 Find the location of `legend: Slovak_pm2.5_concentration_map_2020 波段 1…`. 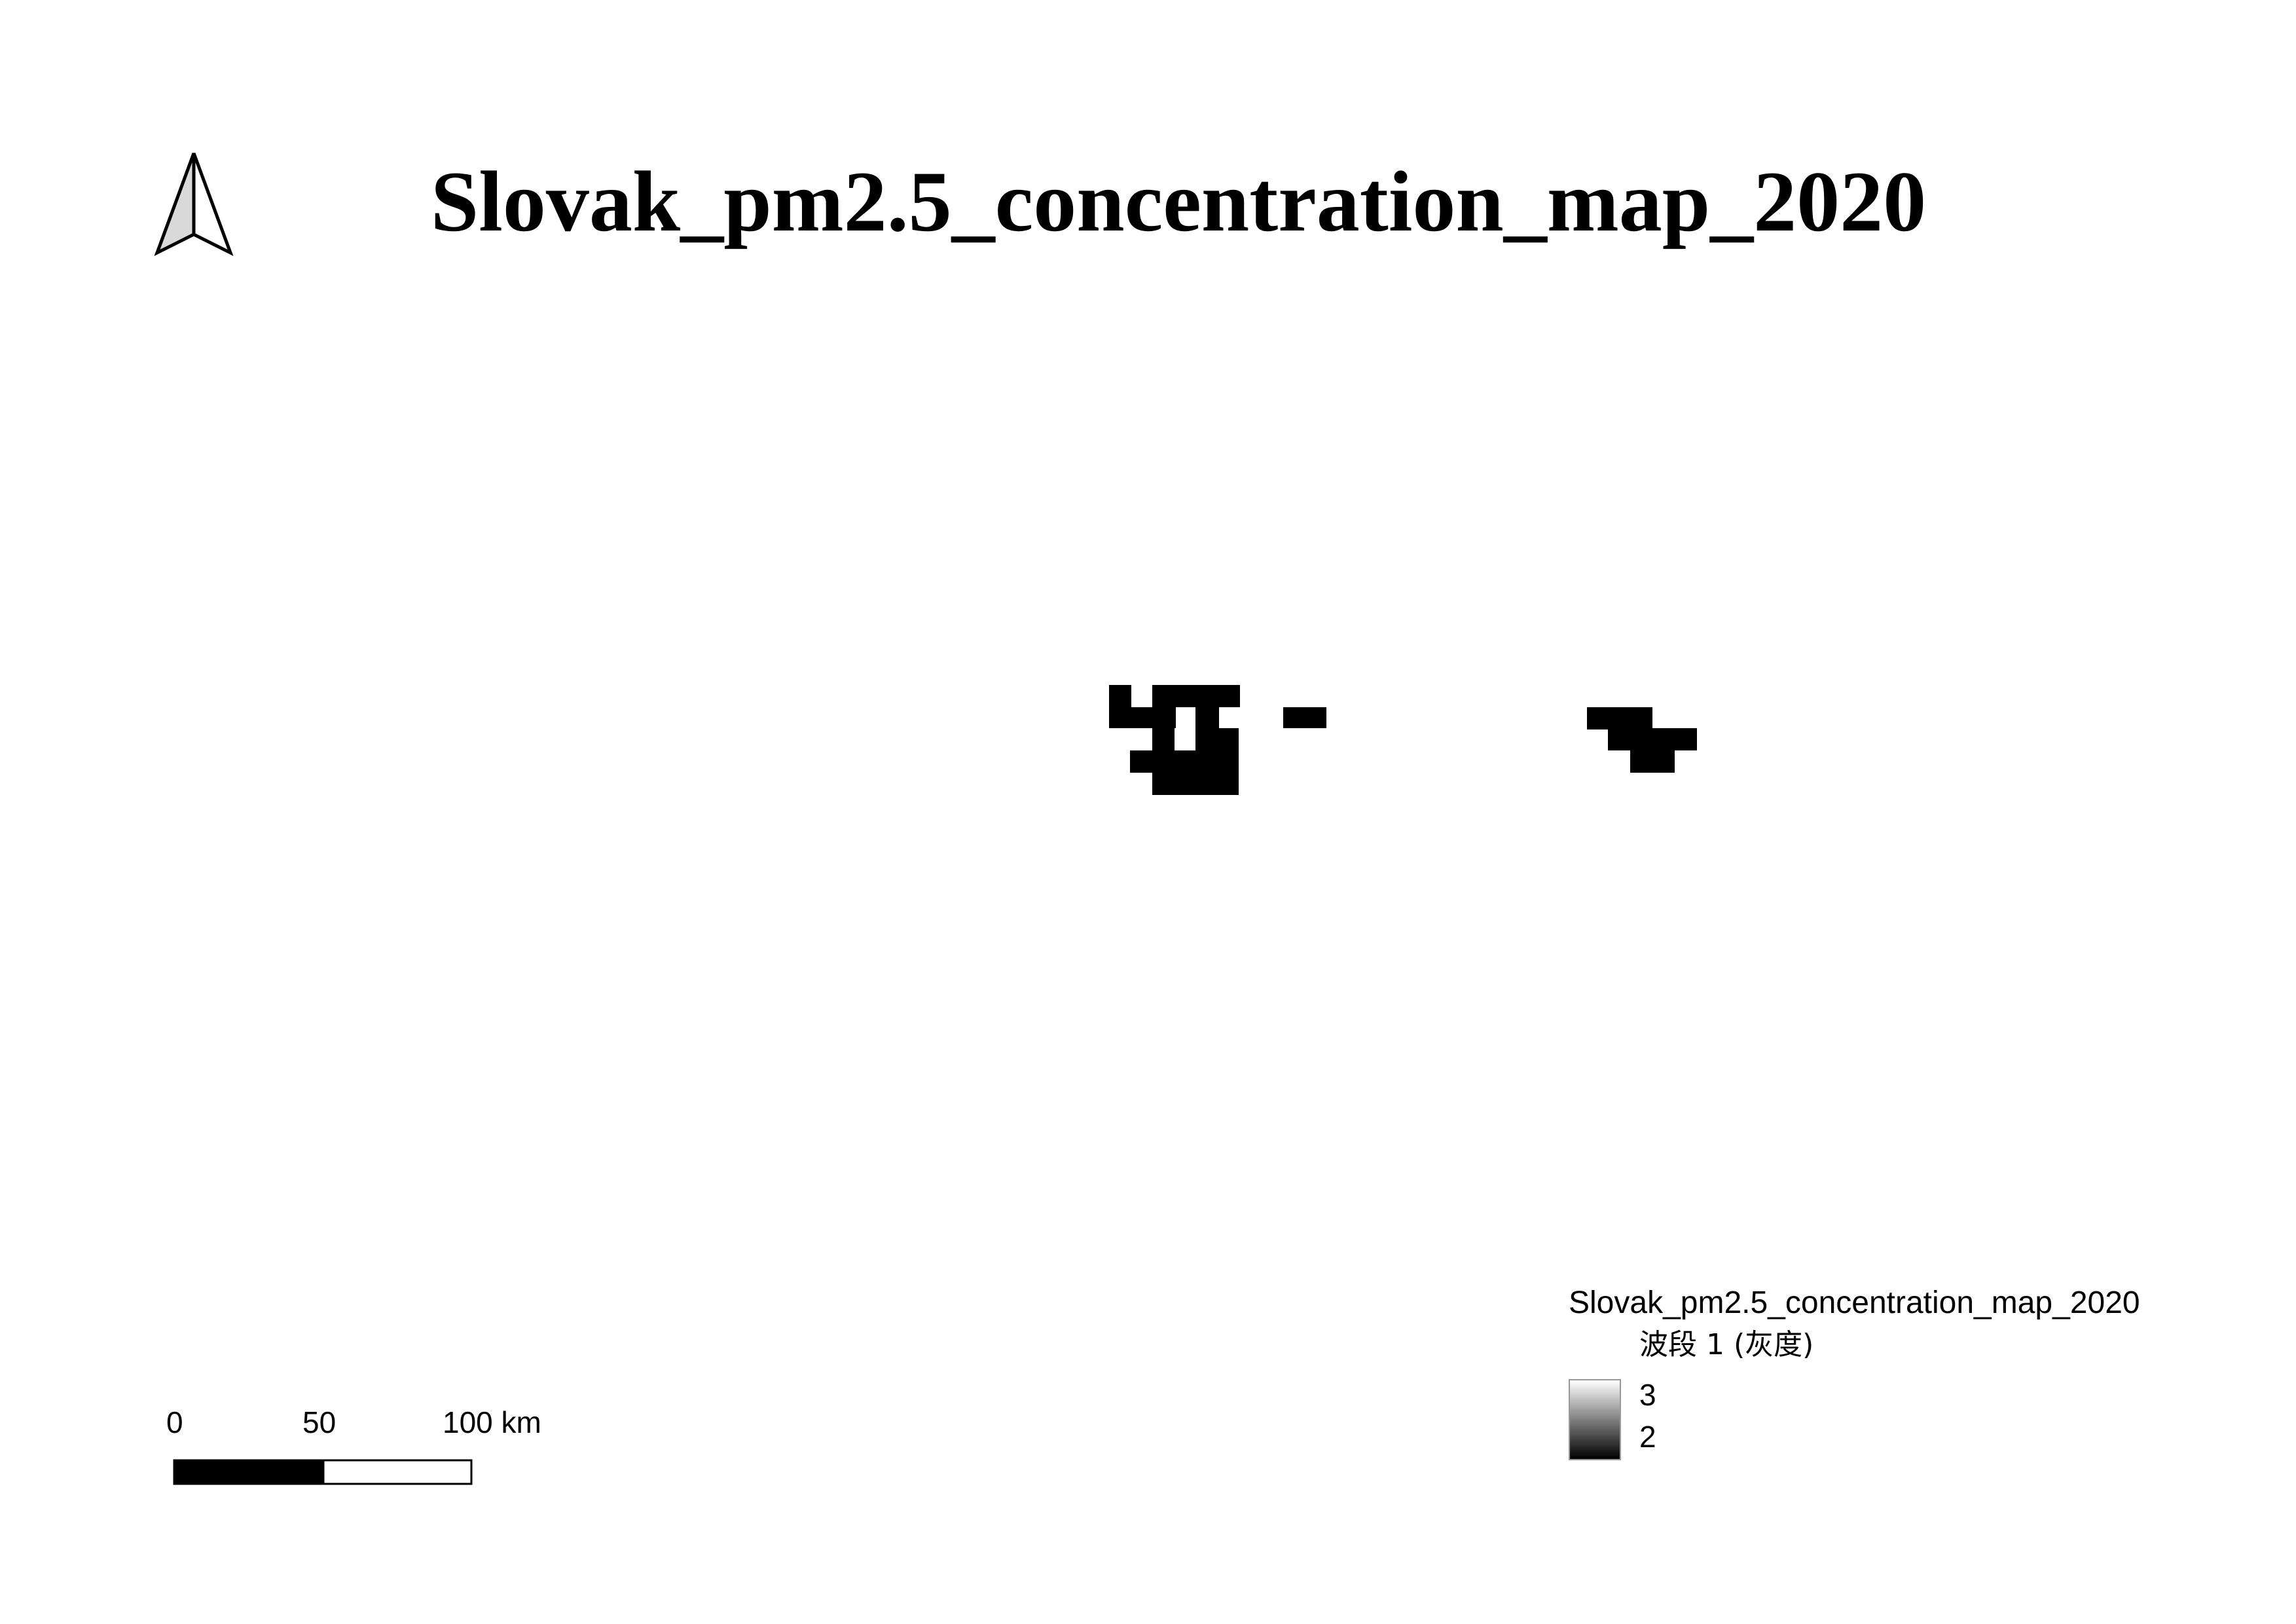

legend: Slovak_pm2.5_concentration_map_2020 波段 1… is located at coordinates (1896, 1381).